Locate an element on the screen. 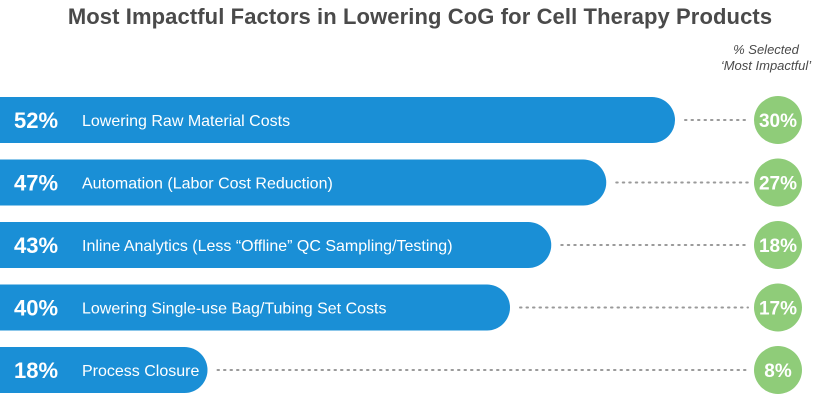 The width and height of the screenshot is (840, 401). most-impactful-label-4: 17% is located at coordinates (778, 309).